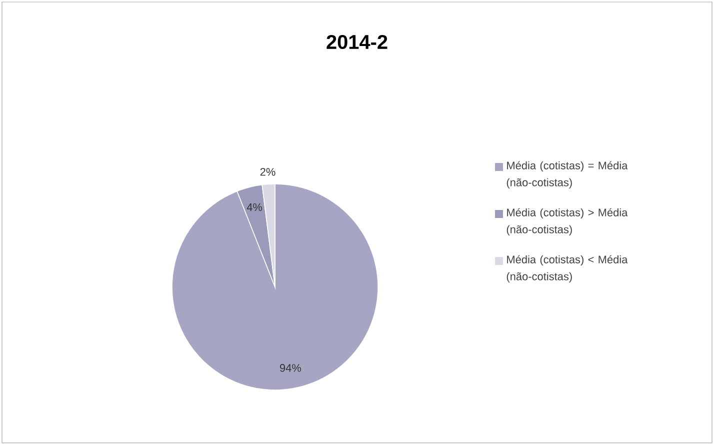 The width and height of the screenshot is (714, 445). Describe the element at coordinates (567, 268) in the screenshot. I see `legend-label: Média (cotistas) < Média (não-cotistas)` at that location.